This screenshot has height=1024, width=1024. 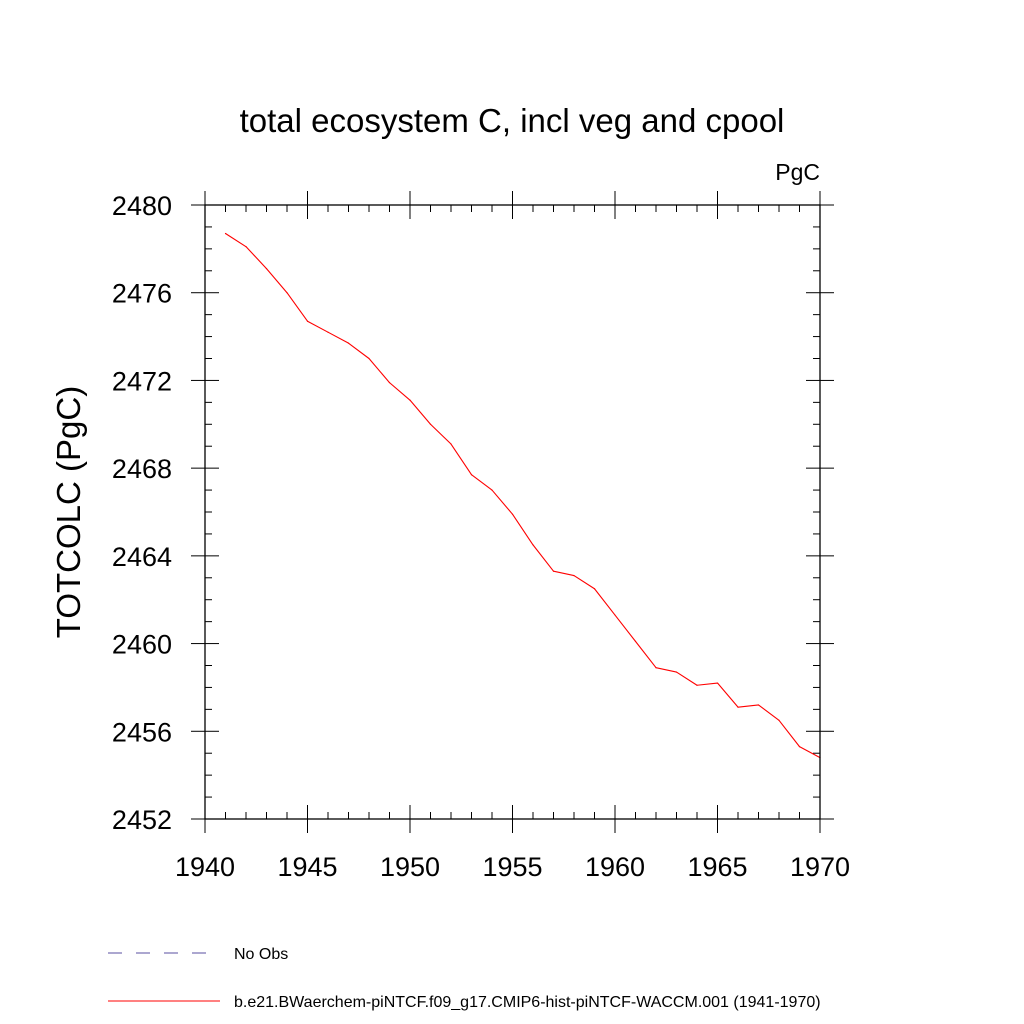 I want to click on y-axis-label: TOTCOLC (PgC), so click(x=68, y=512).